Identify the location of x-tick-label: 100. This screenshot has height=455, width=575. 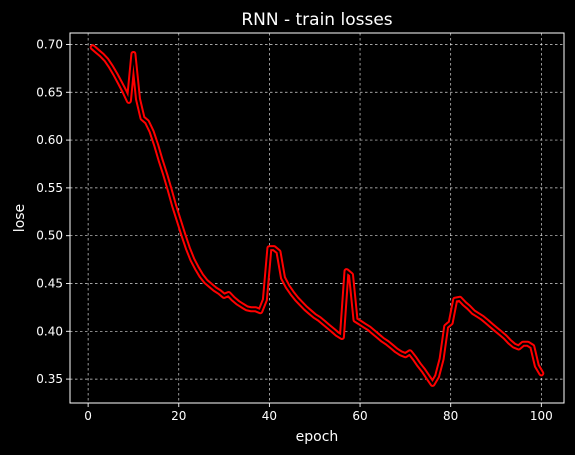
(541, 416).